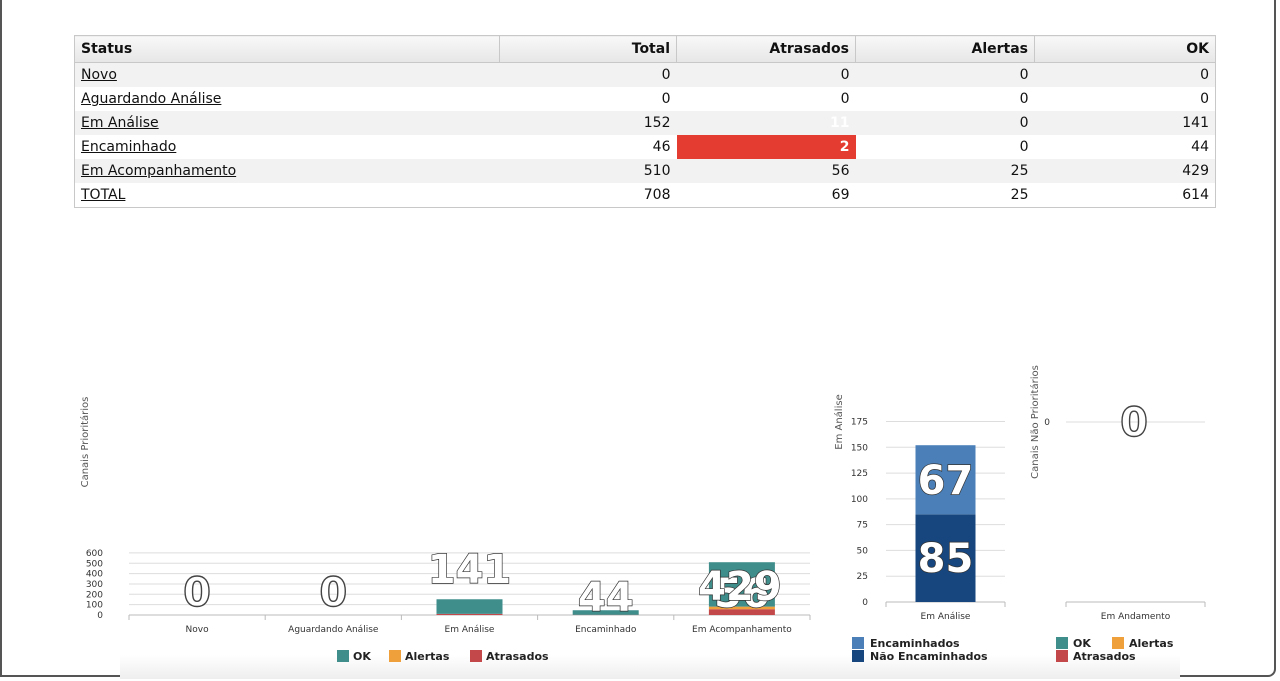  What do you see at coordinates (741, 608) in the screenshot?
I see `bar-alertas` at bounding box center [741, 608].